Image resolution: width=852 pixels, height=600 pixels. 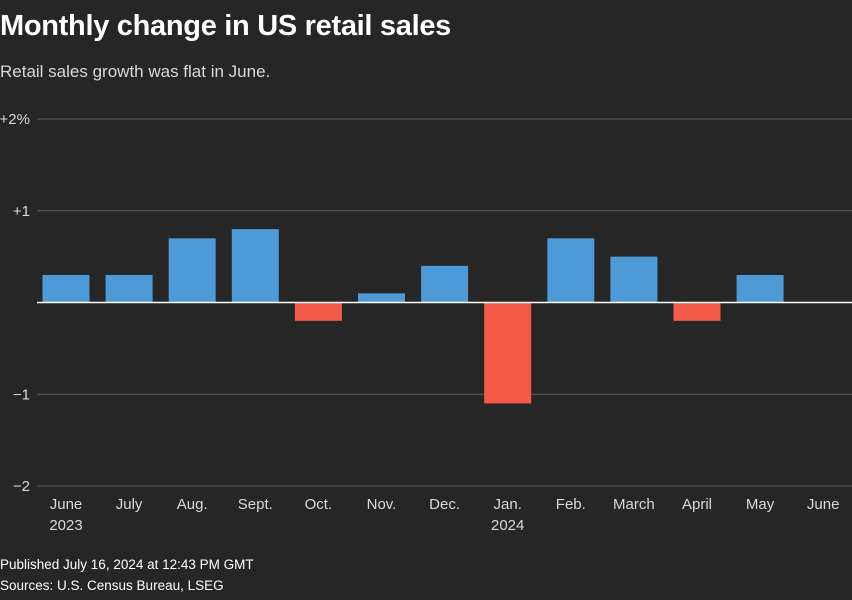 I want to click on x-tick-label: May, so click(x=760, y=504).